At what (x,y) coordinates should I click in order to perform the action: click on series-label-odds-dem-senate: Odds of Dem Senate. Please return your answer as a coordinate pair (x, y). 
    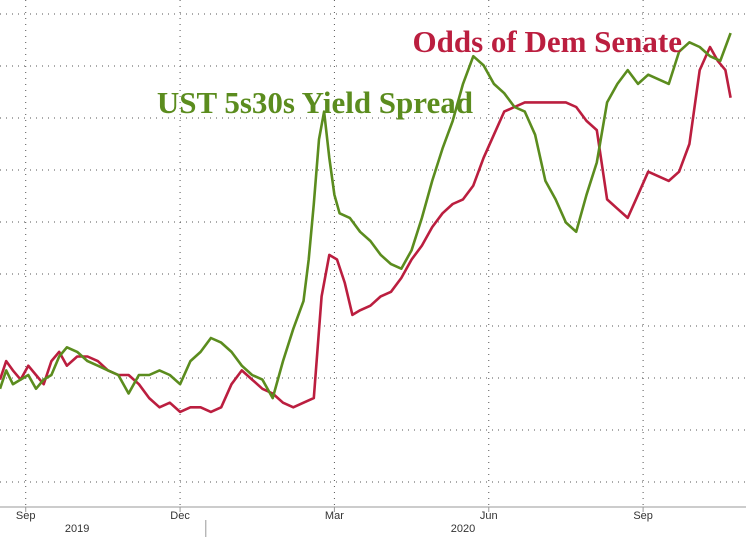
    Looking at the image, I should click on (547, 41).